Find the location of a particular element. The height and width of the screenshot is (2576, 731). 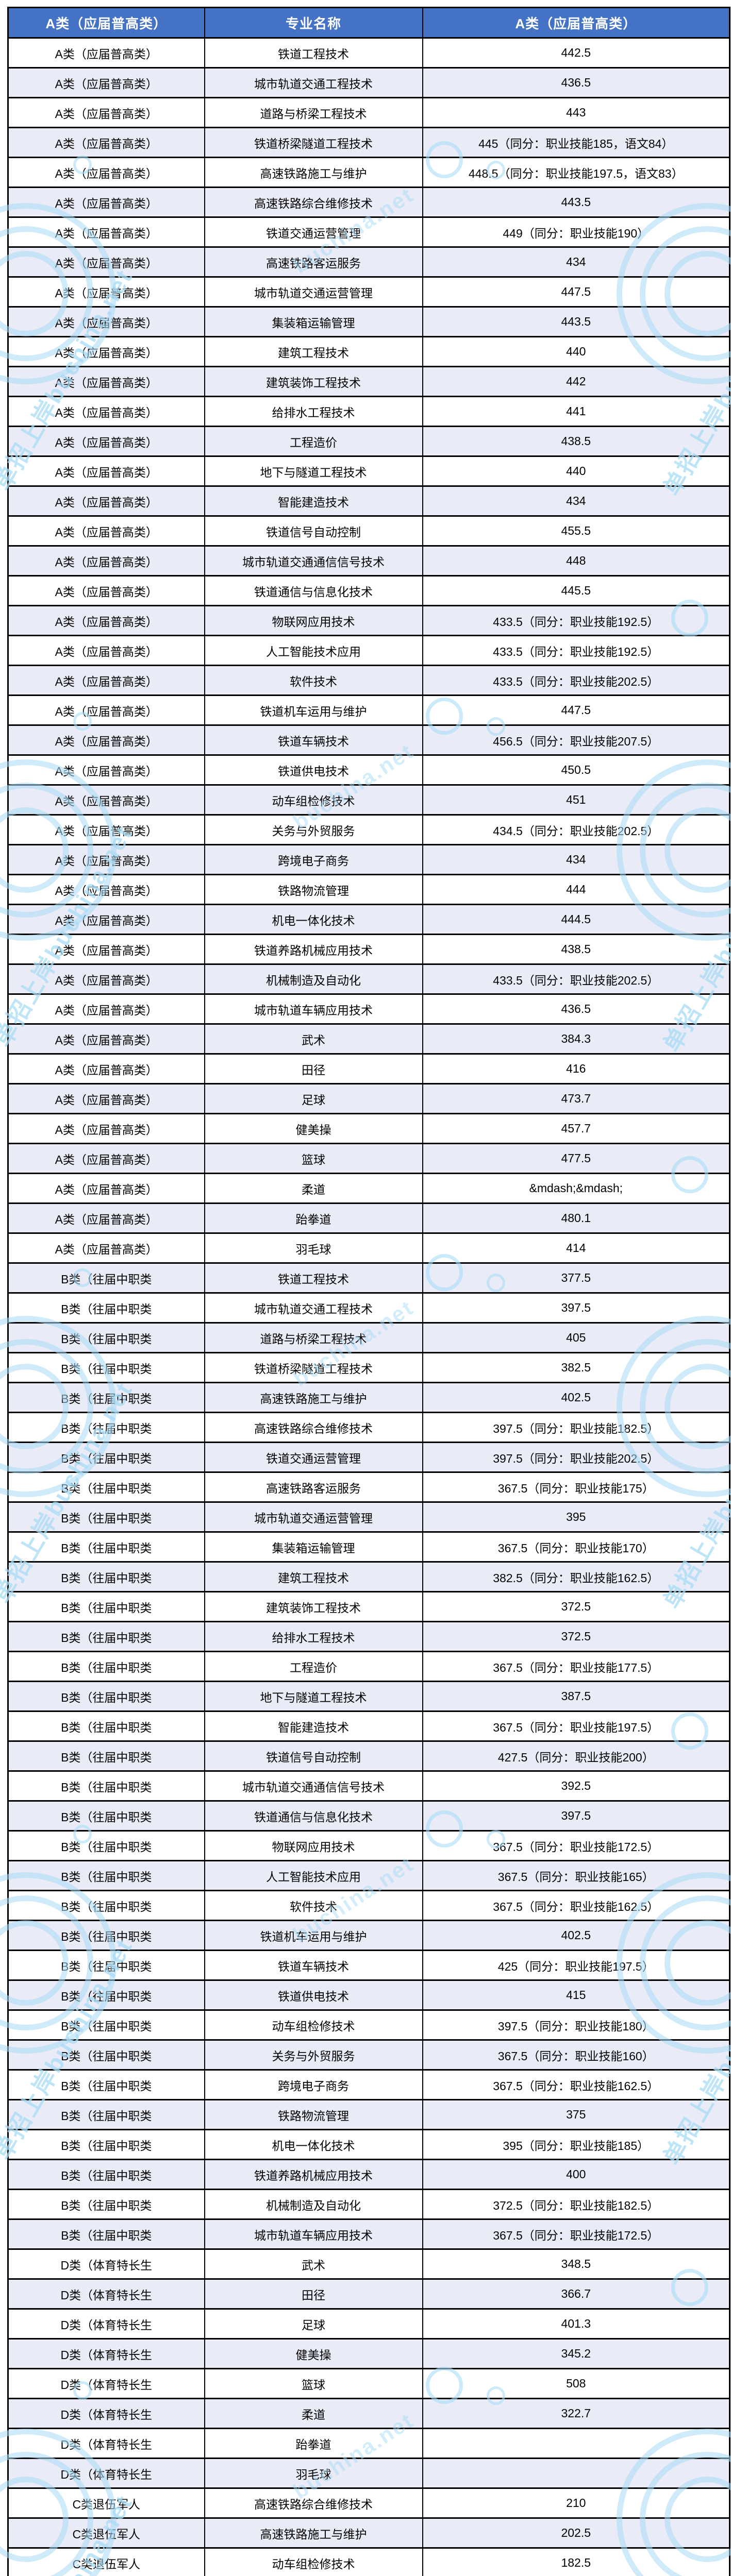

major-cell: 集装箱运输管理 is located at coordinates (313, 321).